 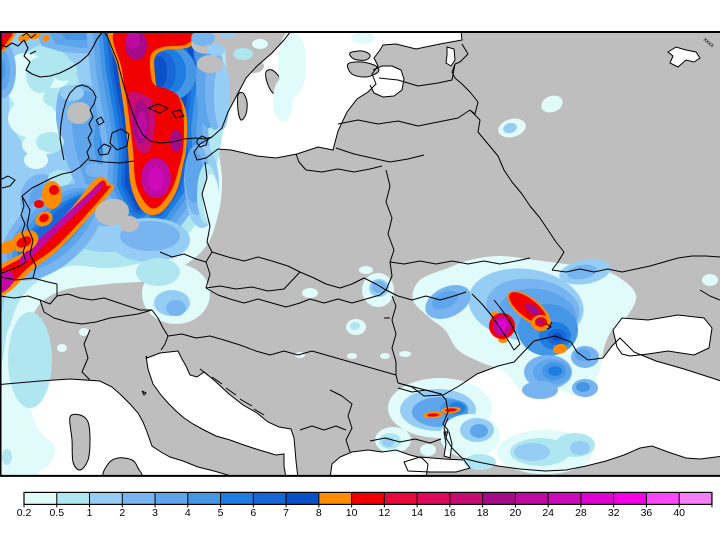 I want to click on svg-text: 20, so click(x=516, y=513).